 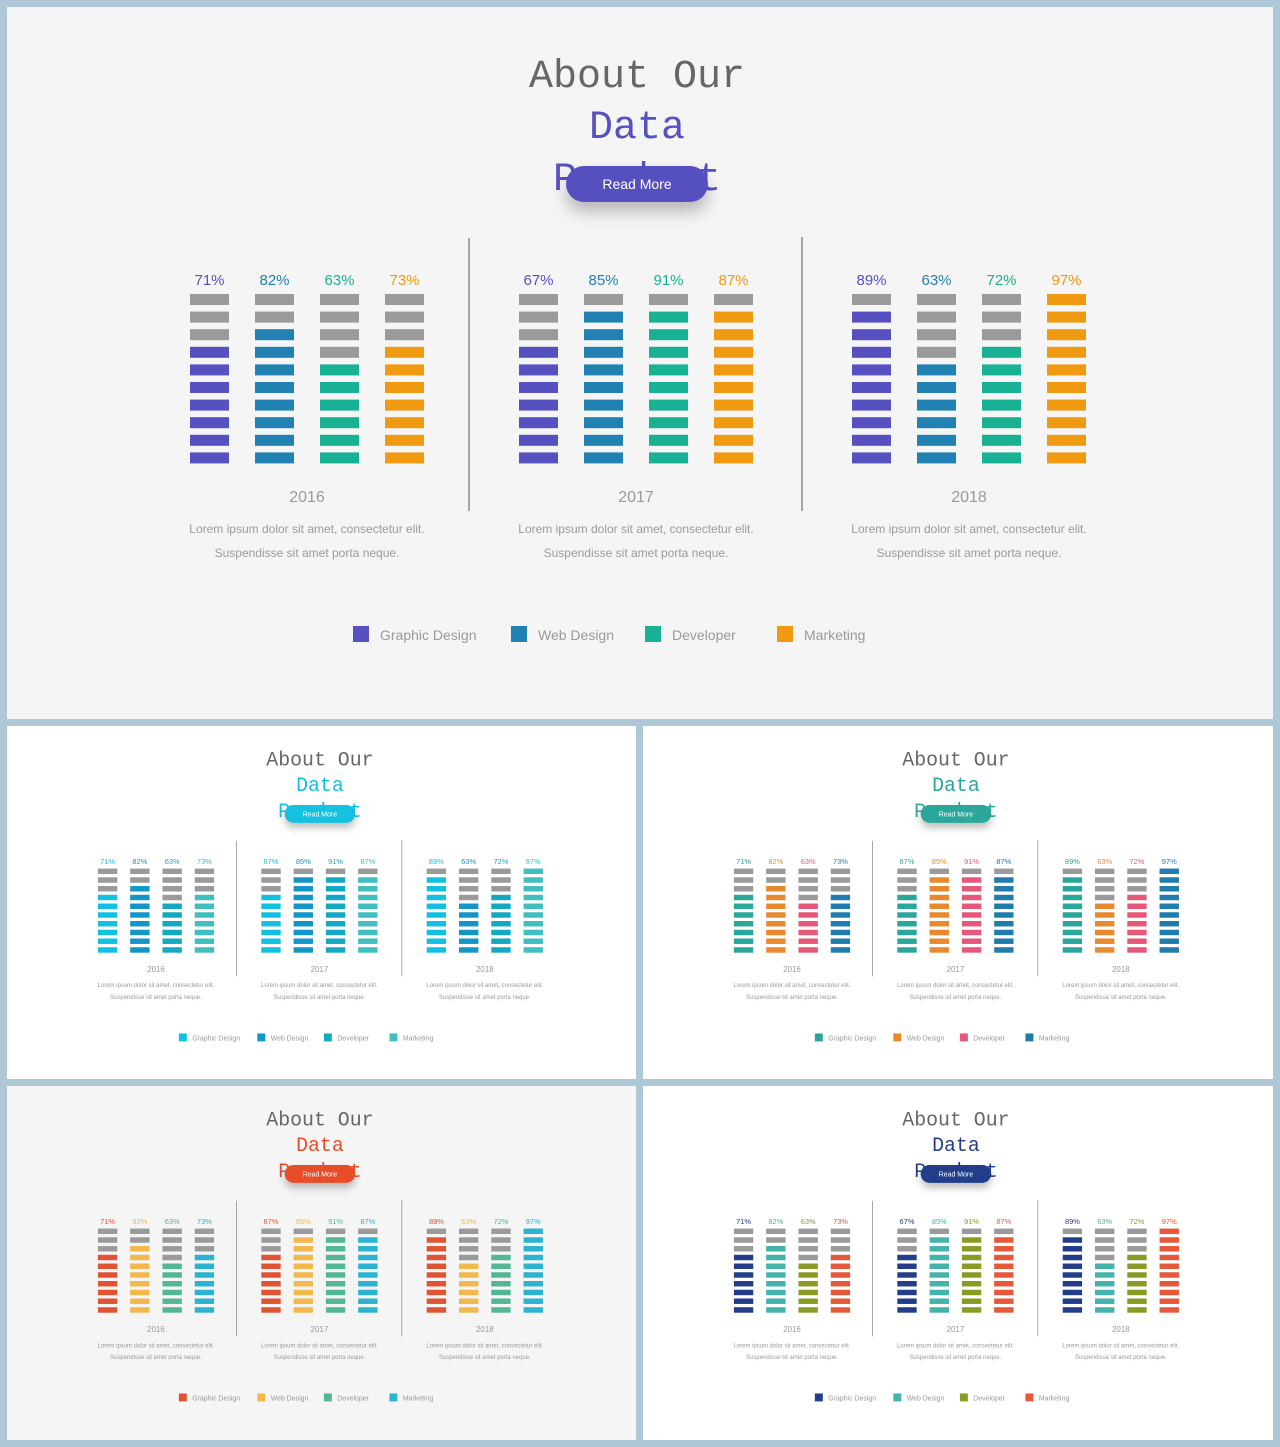 I want to click on bar-web-design-2018, so click(x=1104, y=1270).